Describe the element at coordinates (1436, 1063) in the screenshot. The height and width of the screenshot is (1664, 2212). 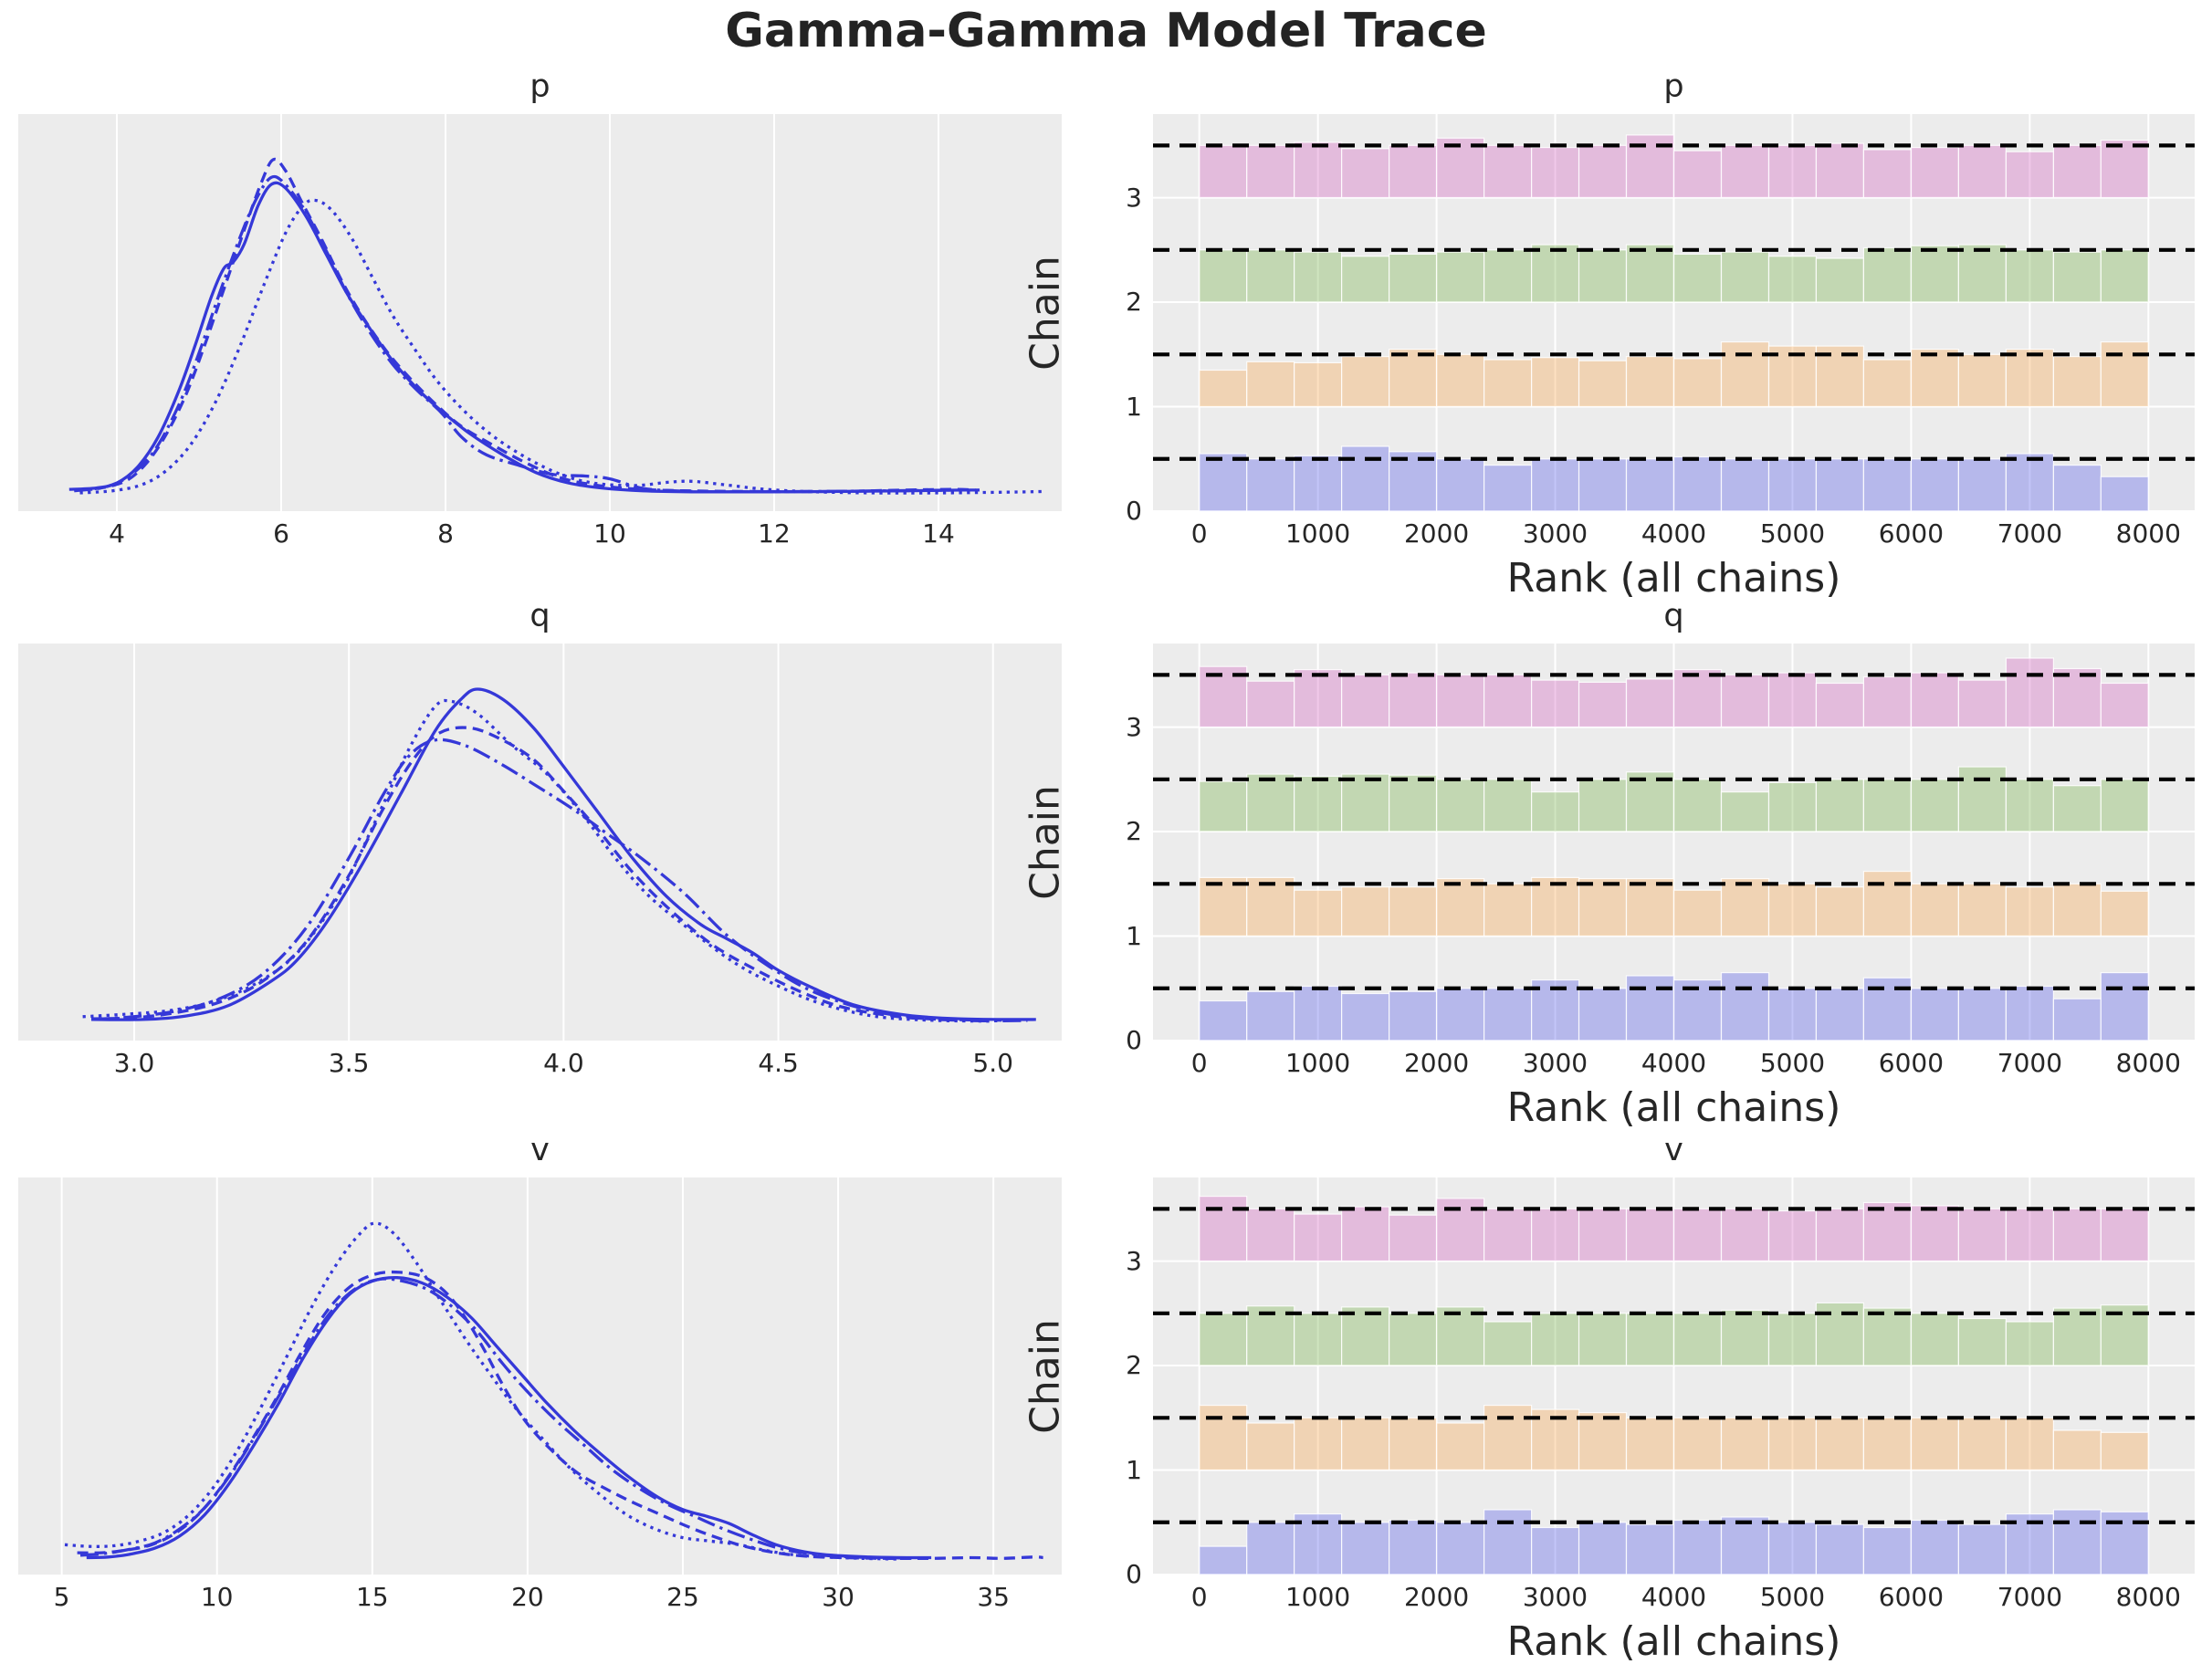
I see `x-tick-label: 2000` at that location.